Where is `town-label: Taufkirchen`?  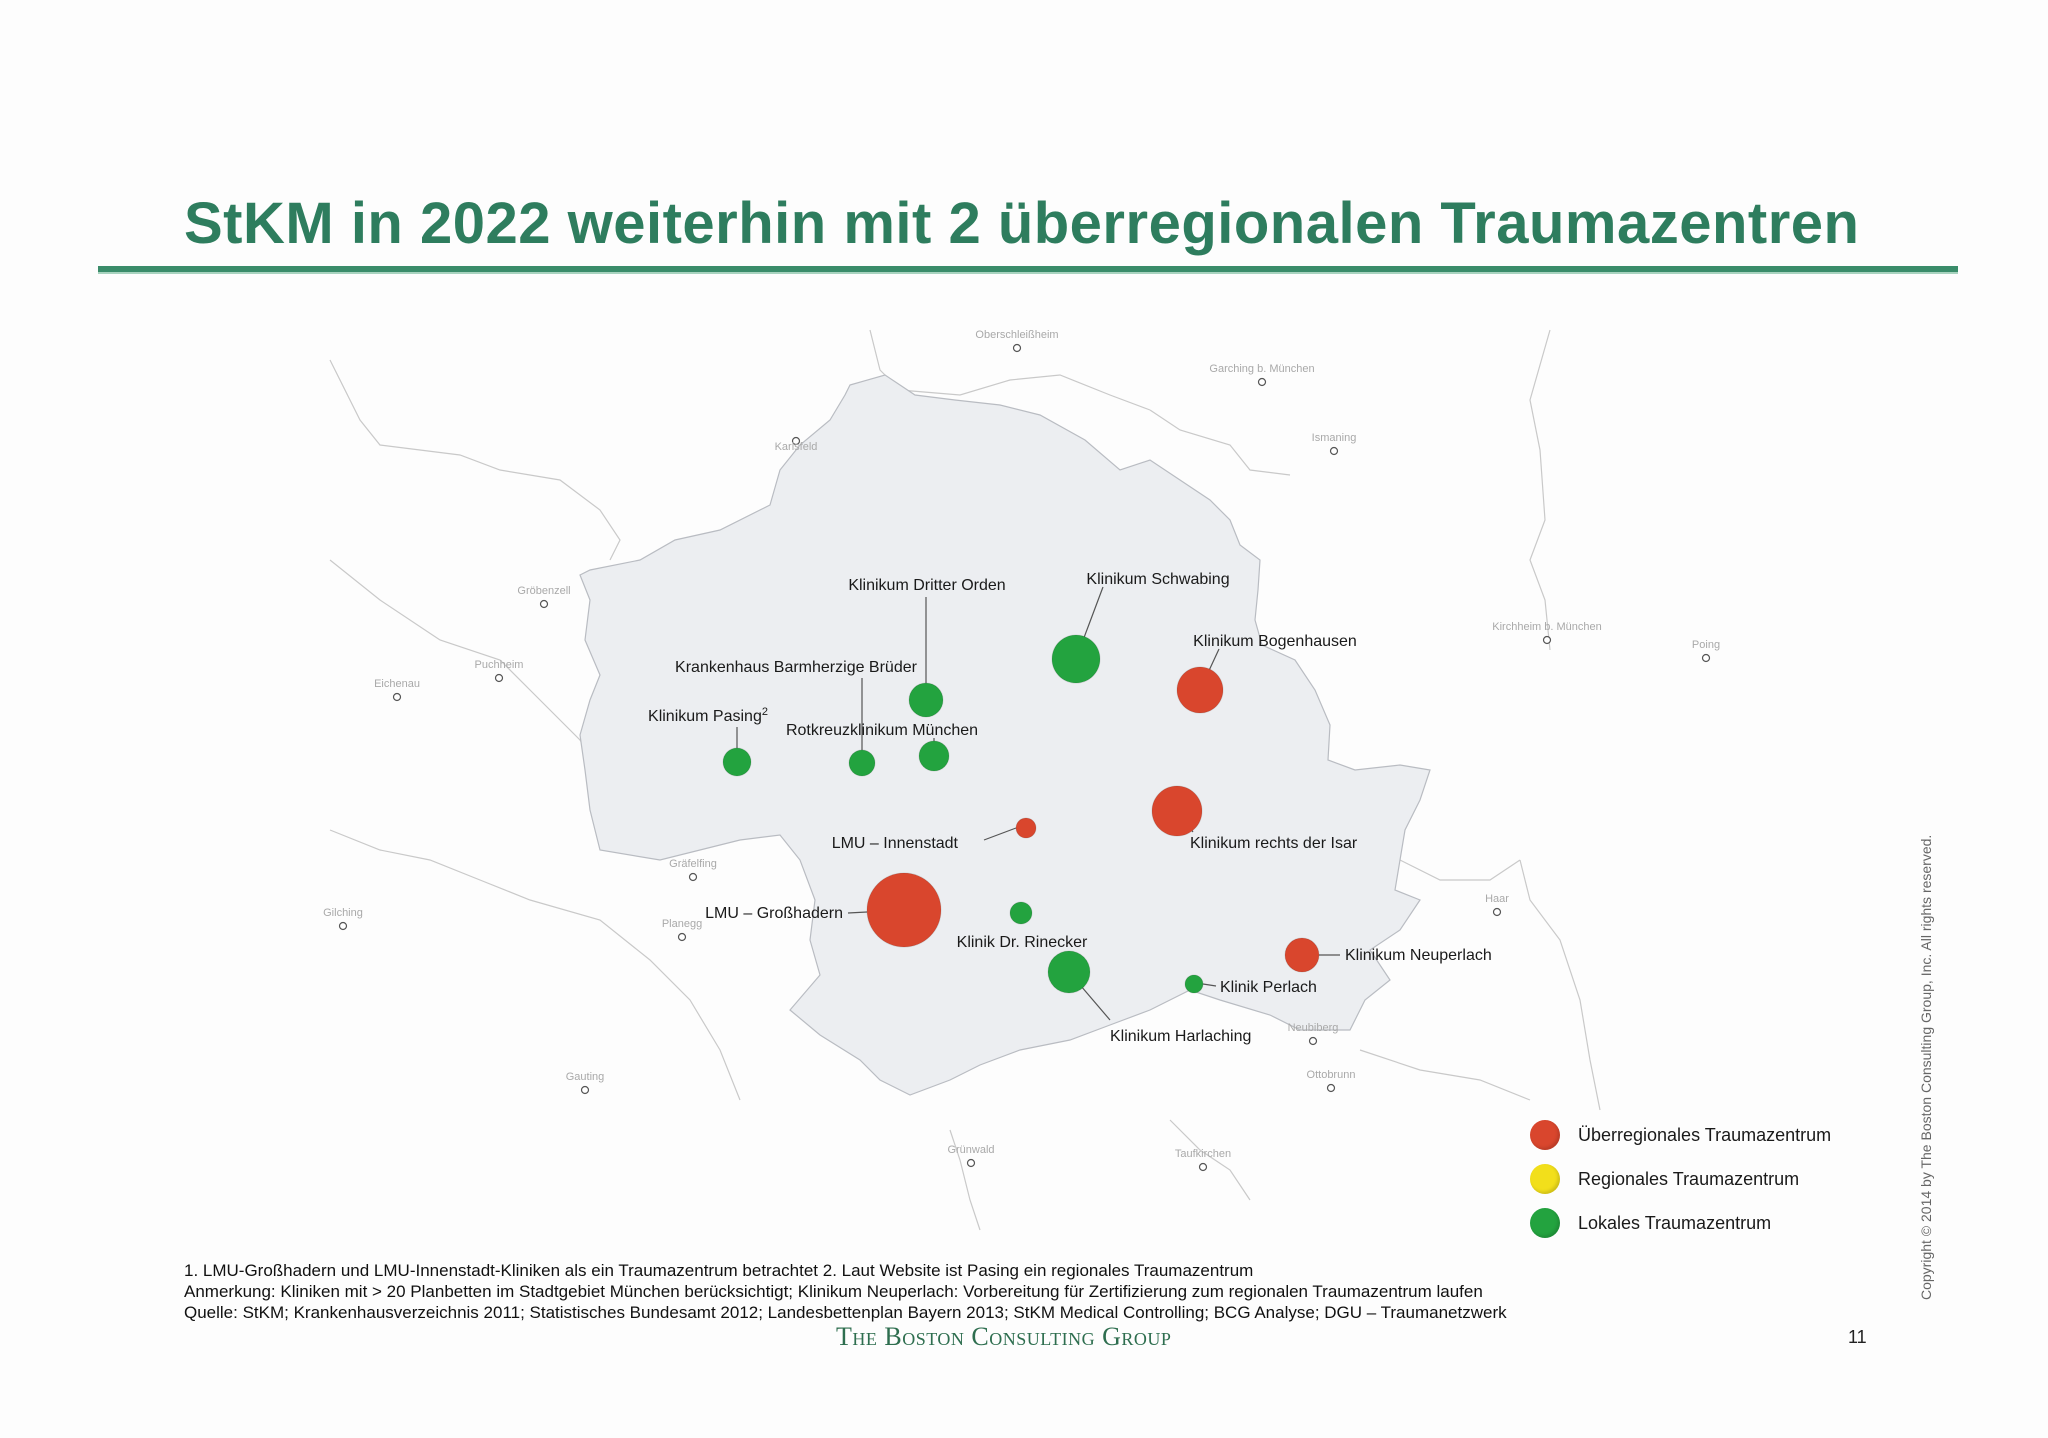
town-label: Taufkirchen is located at coordinates (1203, 1154).